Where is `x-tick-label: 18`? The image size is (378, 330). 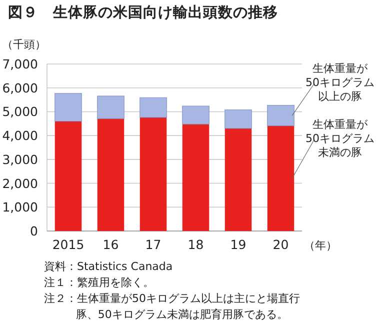 x-tick-label: 18 is located at coordinates (196, 244).